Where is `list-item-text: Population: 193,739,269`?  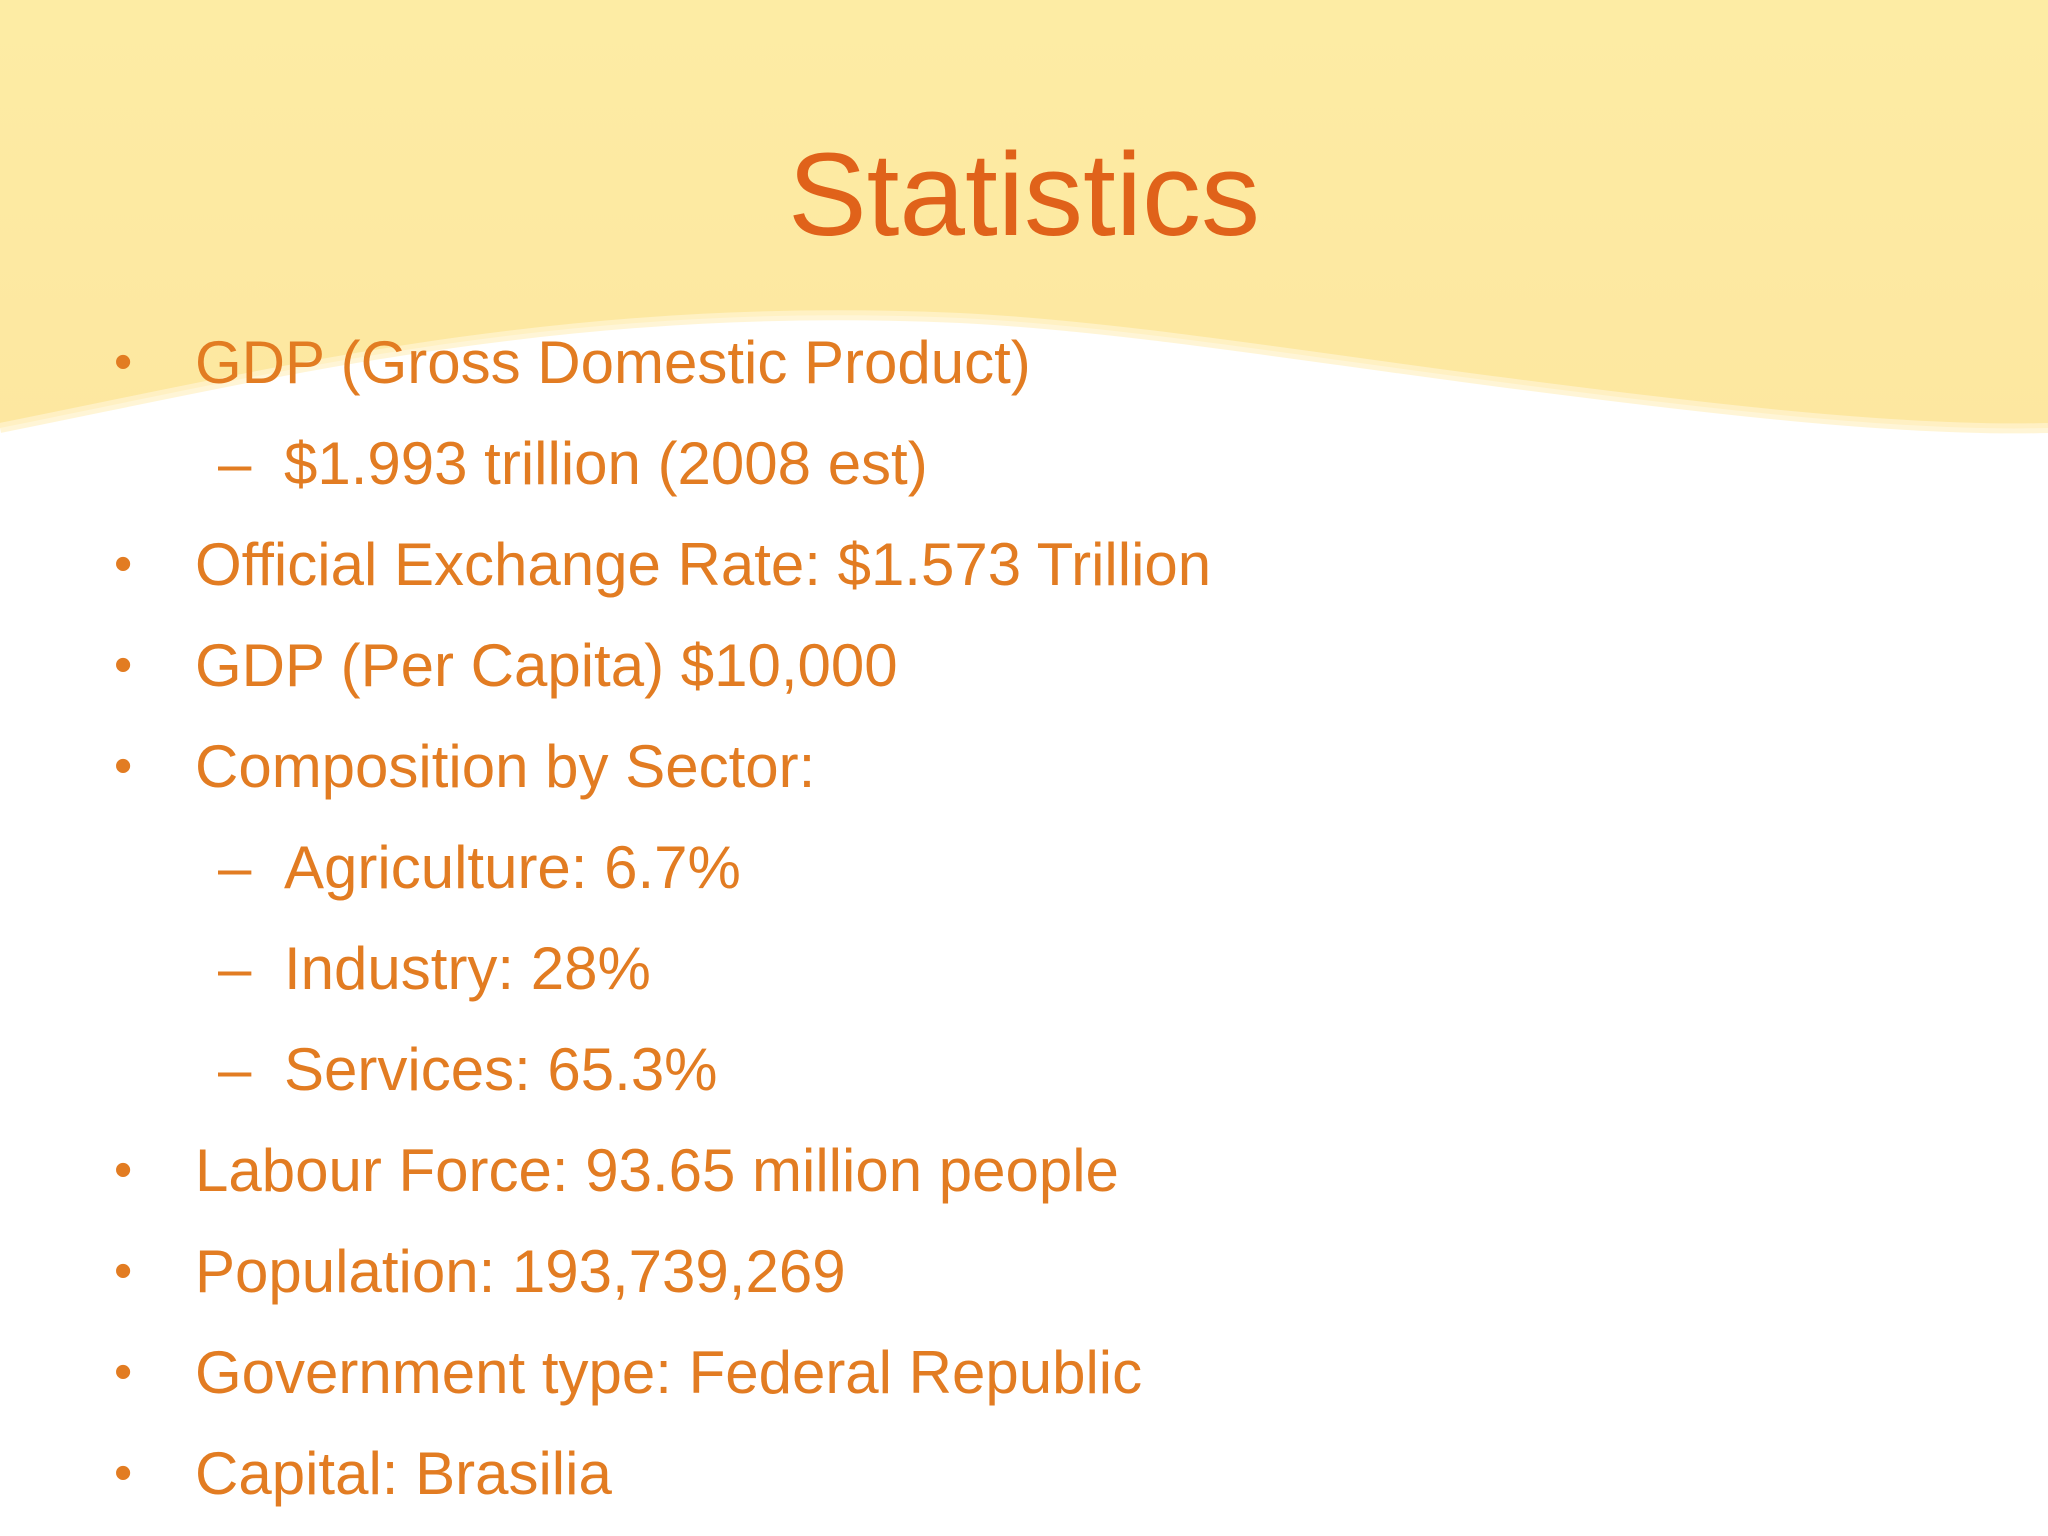
list-item-text: Population: 193,739,269 is located at coordinates (520, 1271).